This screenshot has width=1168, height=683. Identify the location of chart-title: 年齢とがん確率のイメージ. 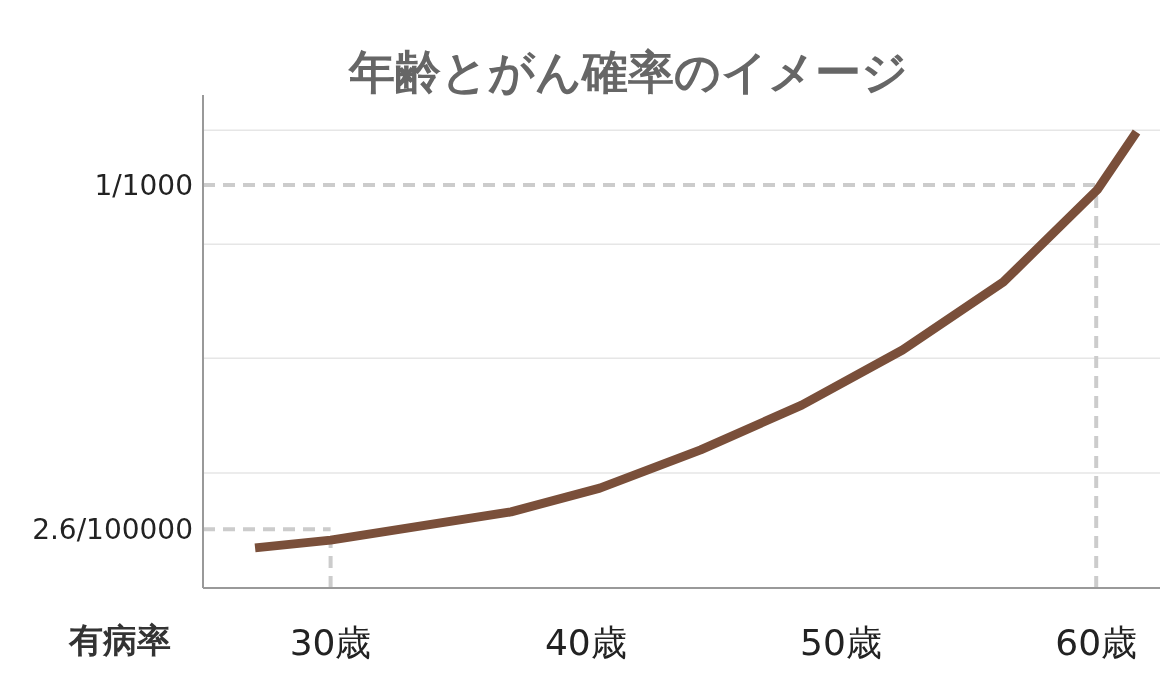
(627, 72).